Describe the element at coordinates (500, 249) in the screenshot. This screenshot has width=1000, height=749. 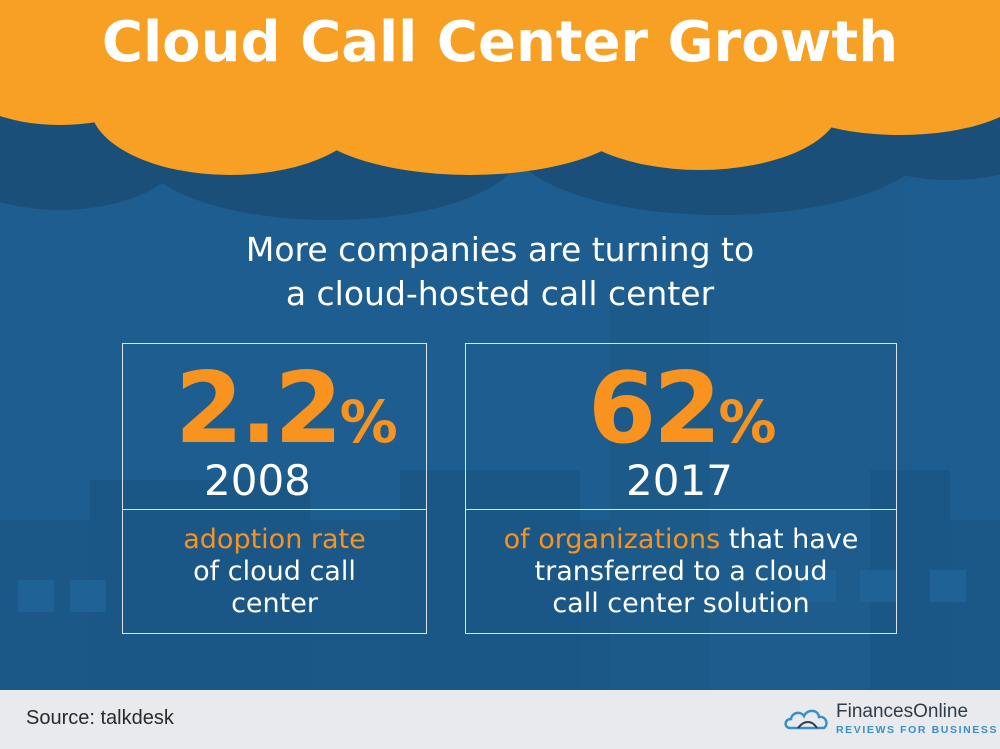
I see `subtitle-line-1: More companies are turning to` at that location.